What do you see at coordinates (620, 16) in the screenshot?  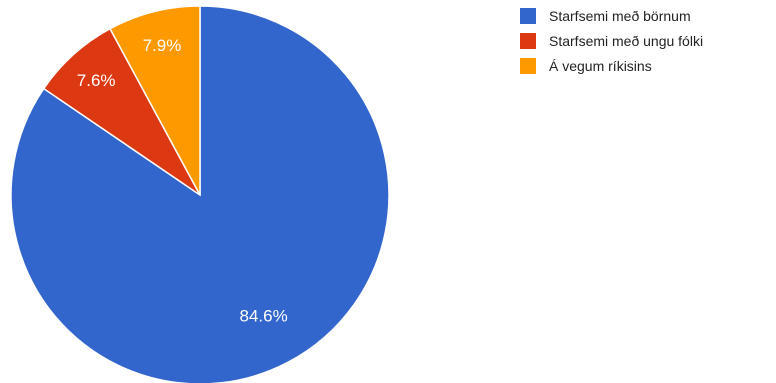 I see `legend-label: Starfsemi með börnum` at bounding box center [620, 16].